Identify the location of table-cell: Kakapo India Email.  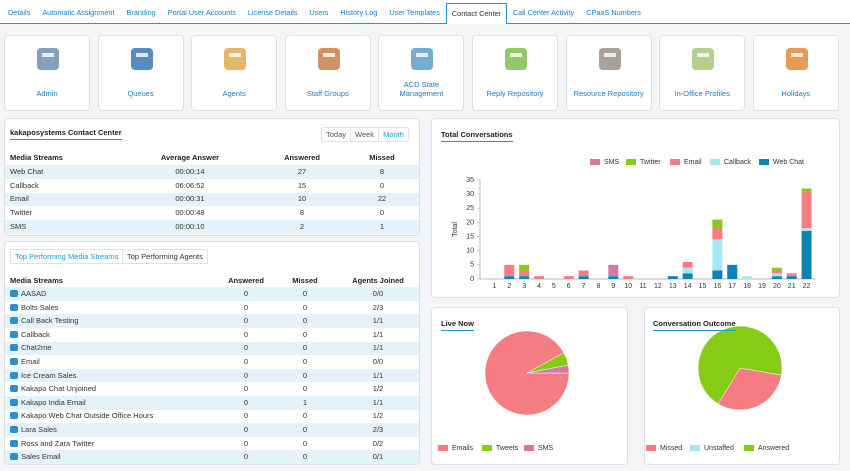
(53, 402).